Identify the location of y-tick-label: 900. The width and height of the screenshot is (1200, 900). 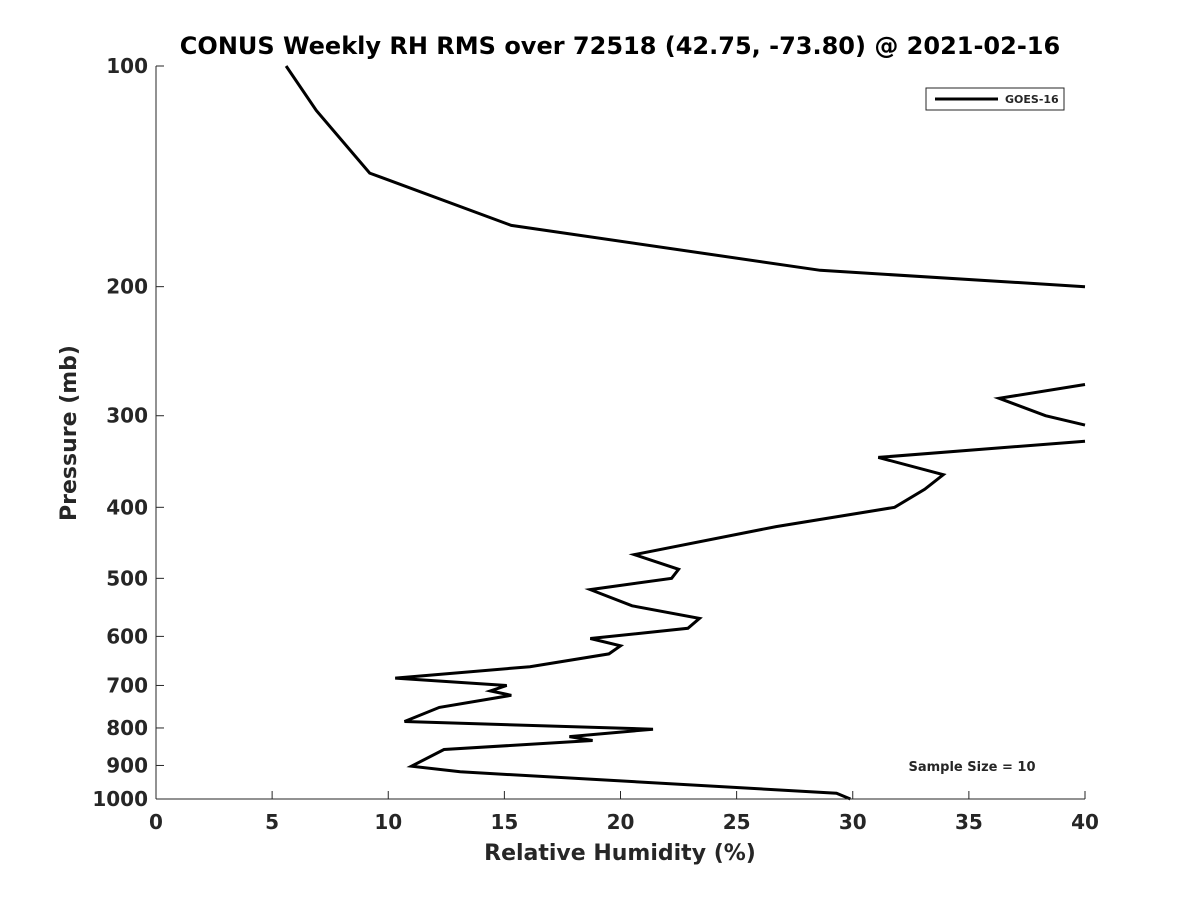
(127, 765).